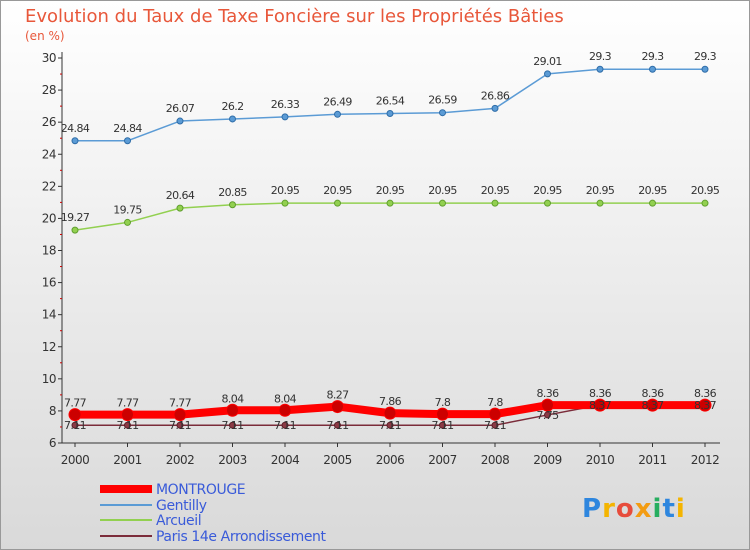  What do you see at coordinates (49, 58) in the screenshot?
I see `y-tick-label: 30` at bounding box center [49, 58].